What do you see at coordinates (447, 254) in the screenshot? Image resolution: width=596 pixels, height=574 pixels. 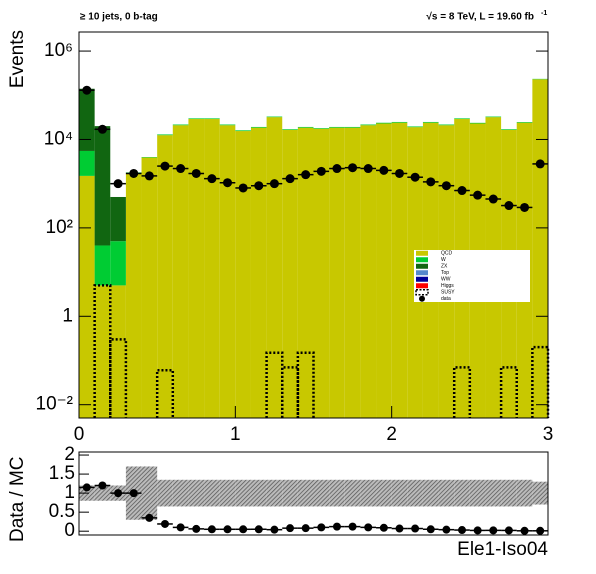 I see `legend-label: QCD` at bounding box center [447, 254].